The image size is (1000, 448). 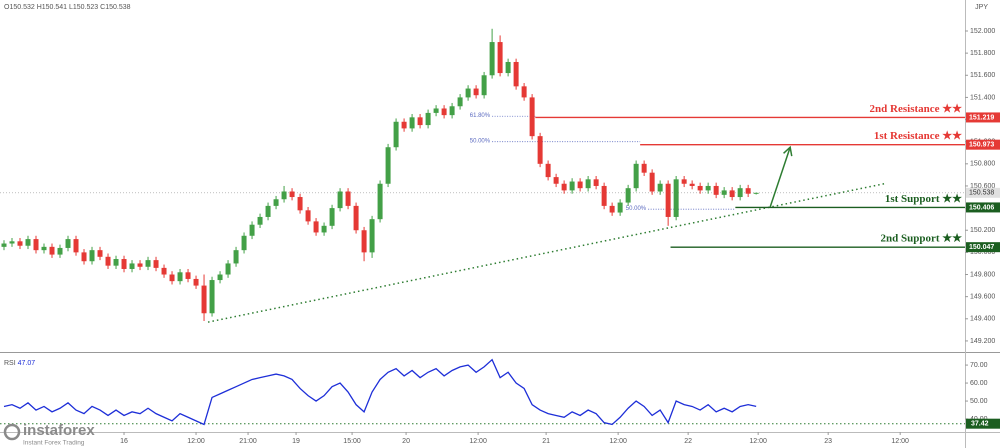 What do you see at coordinates (982, 31) in the screenshot?
I see `y-tick-label: 152.000` at bounding box center [982, 31].